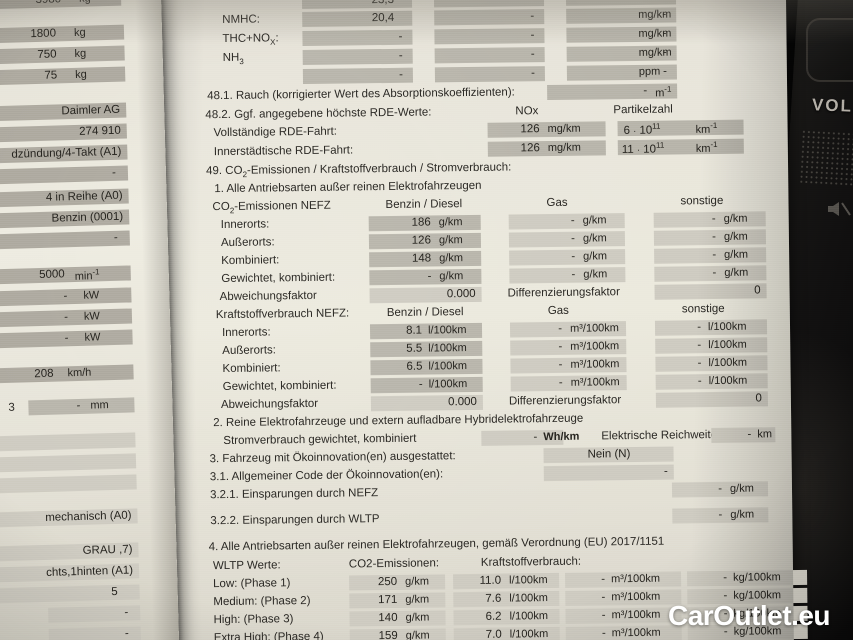 This screenshot has height=640, width=853. Describe the element at coordinates (531, 562) in the screenshot. I see `column-header-kraftstoffverbrauch: Kraftstoffverbrauch:` at that location.